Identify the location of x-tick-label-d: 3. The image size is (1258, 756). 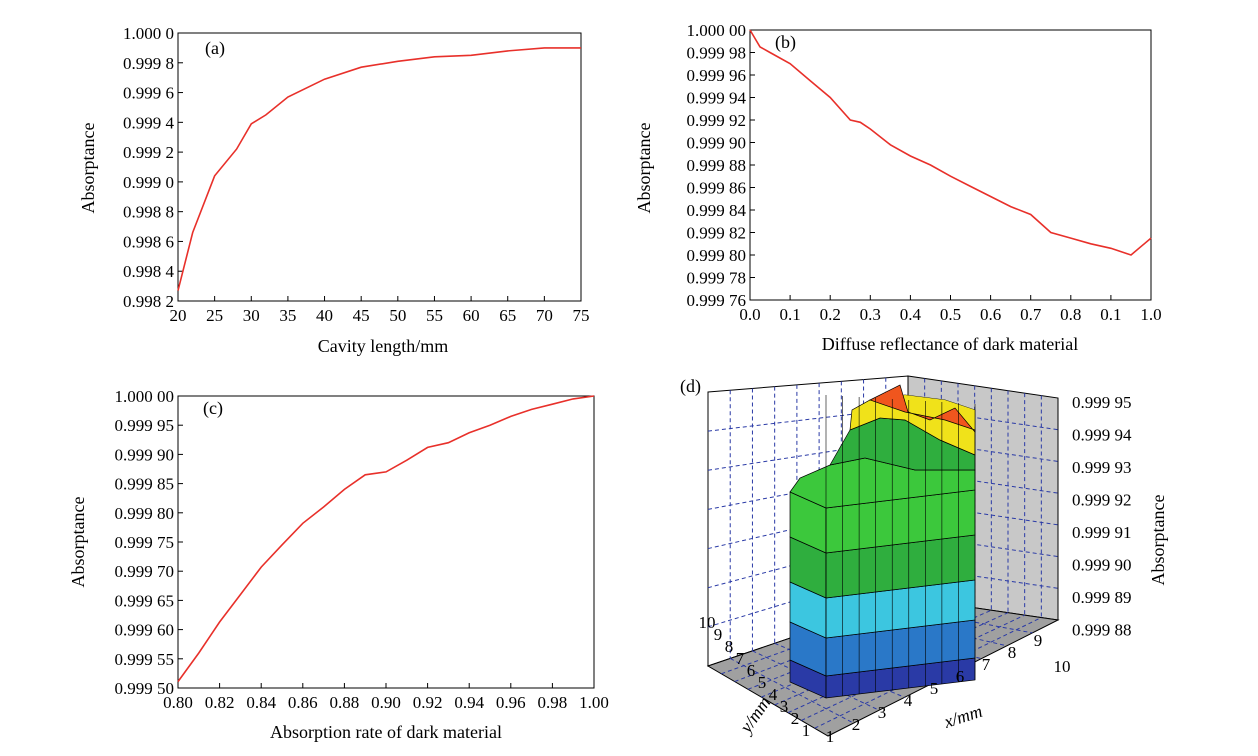
(882, 712).